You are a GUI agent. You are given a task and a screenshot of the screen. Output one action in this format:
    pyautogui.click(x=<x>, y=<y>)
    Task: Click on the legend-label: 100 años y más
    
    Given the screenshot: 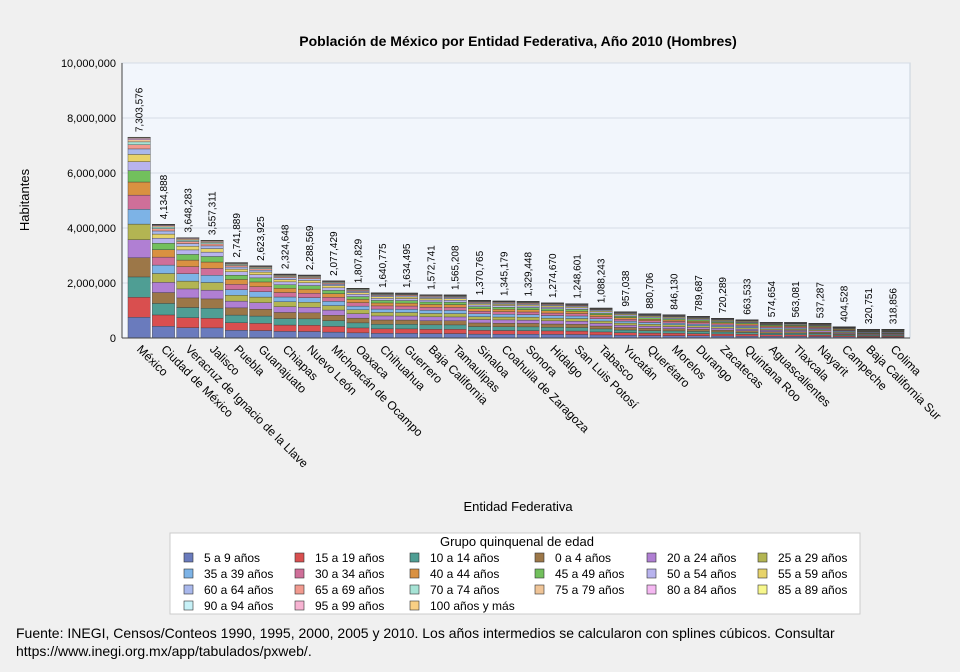 What is the action you would take?
    pyautogui.click(x=472, y=606)
    